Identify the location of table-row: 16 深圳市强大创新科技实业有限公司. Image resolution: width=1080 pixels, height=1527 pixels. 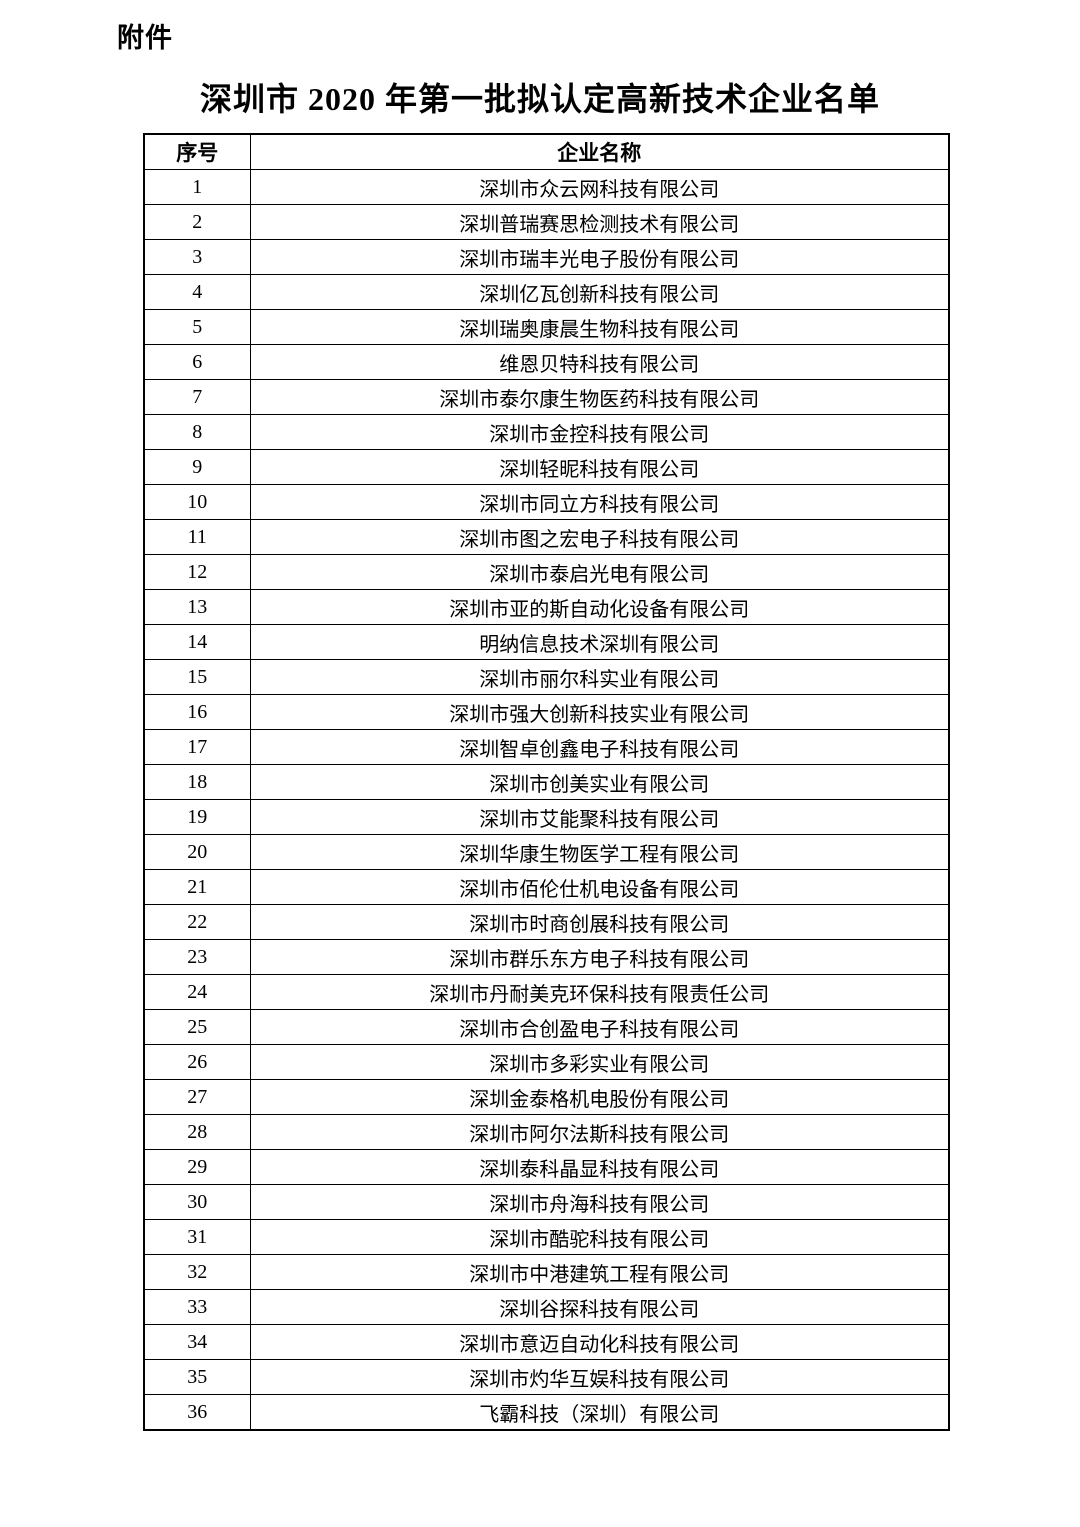
(546, 712).